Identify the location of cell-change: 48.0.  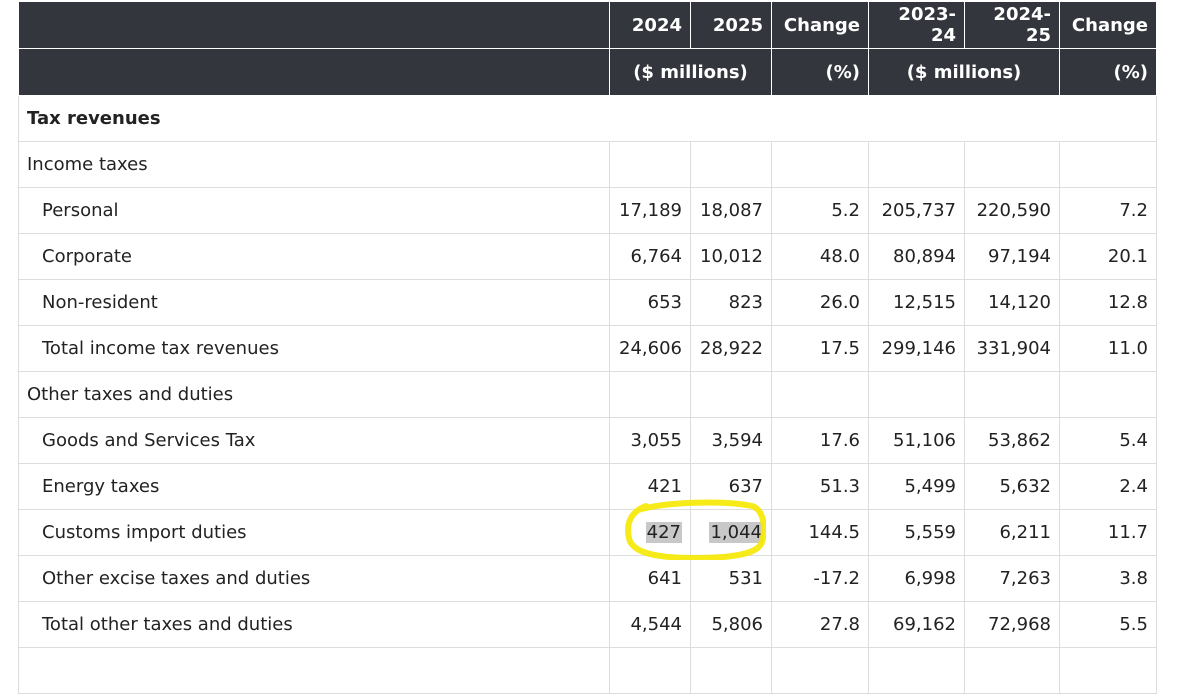
(820, 256).